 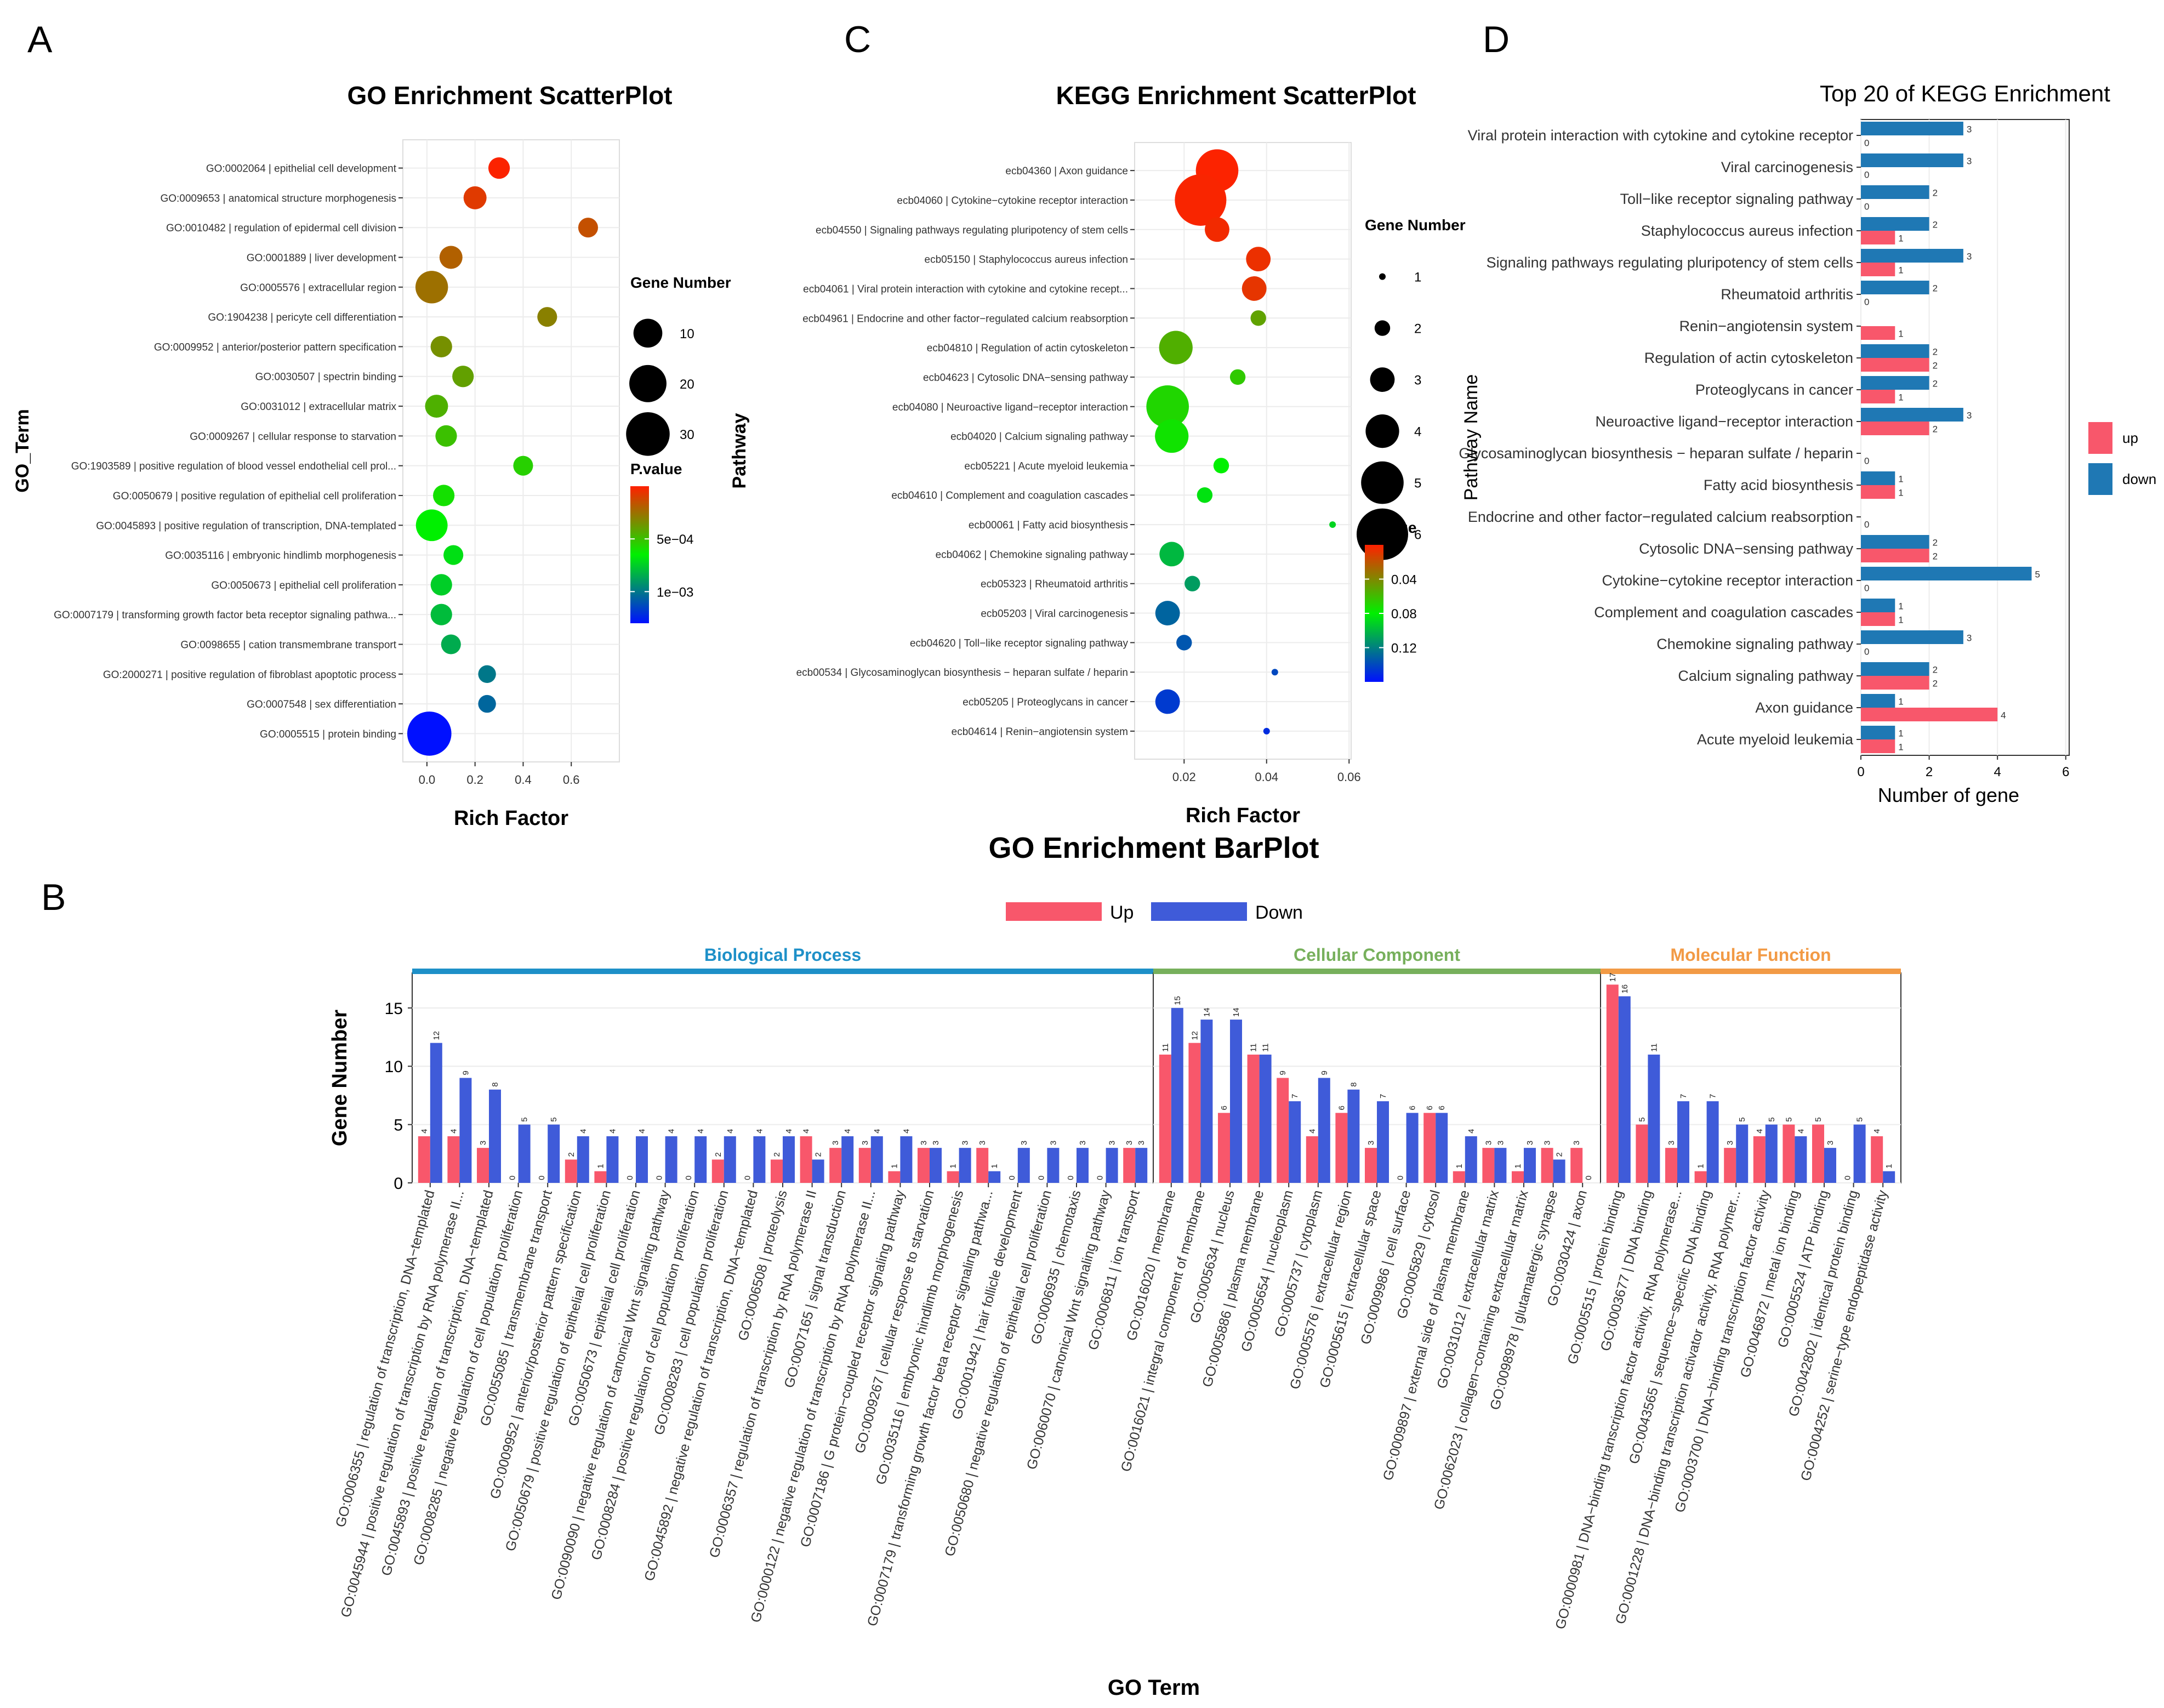 I want to click on x-axis-title: GO Term, so click(x=1154, y=1688).